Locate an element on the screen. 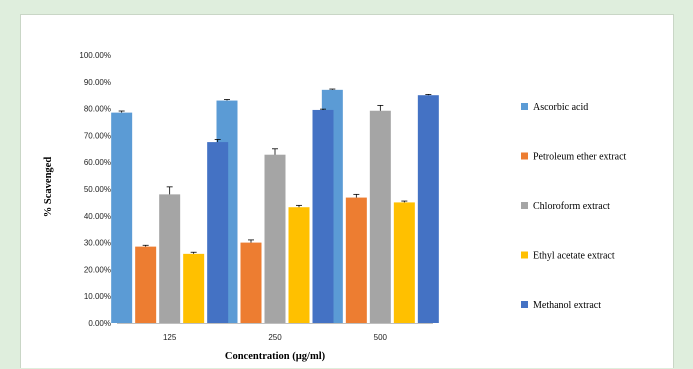 Image resolution: width=693 pixels, height=369 pixels. legend-label: Methanol extract is located at coordinates (567, 305).